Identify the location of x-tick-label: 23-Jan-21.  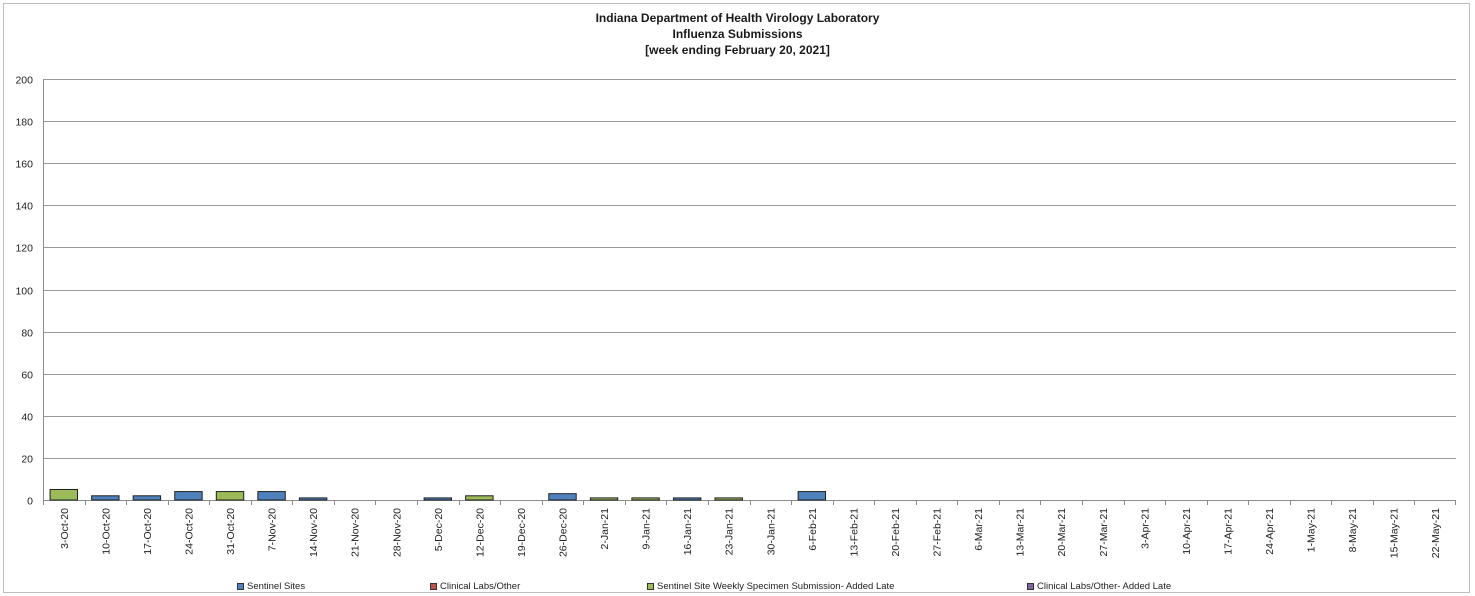
(730, 531).